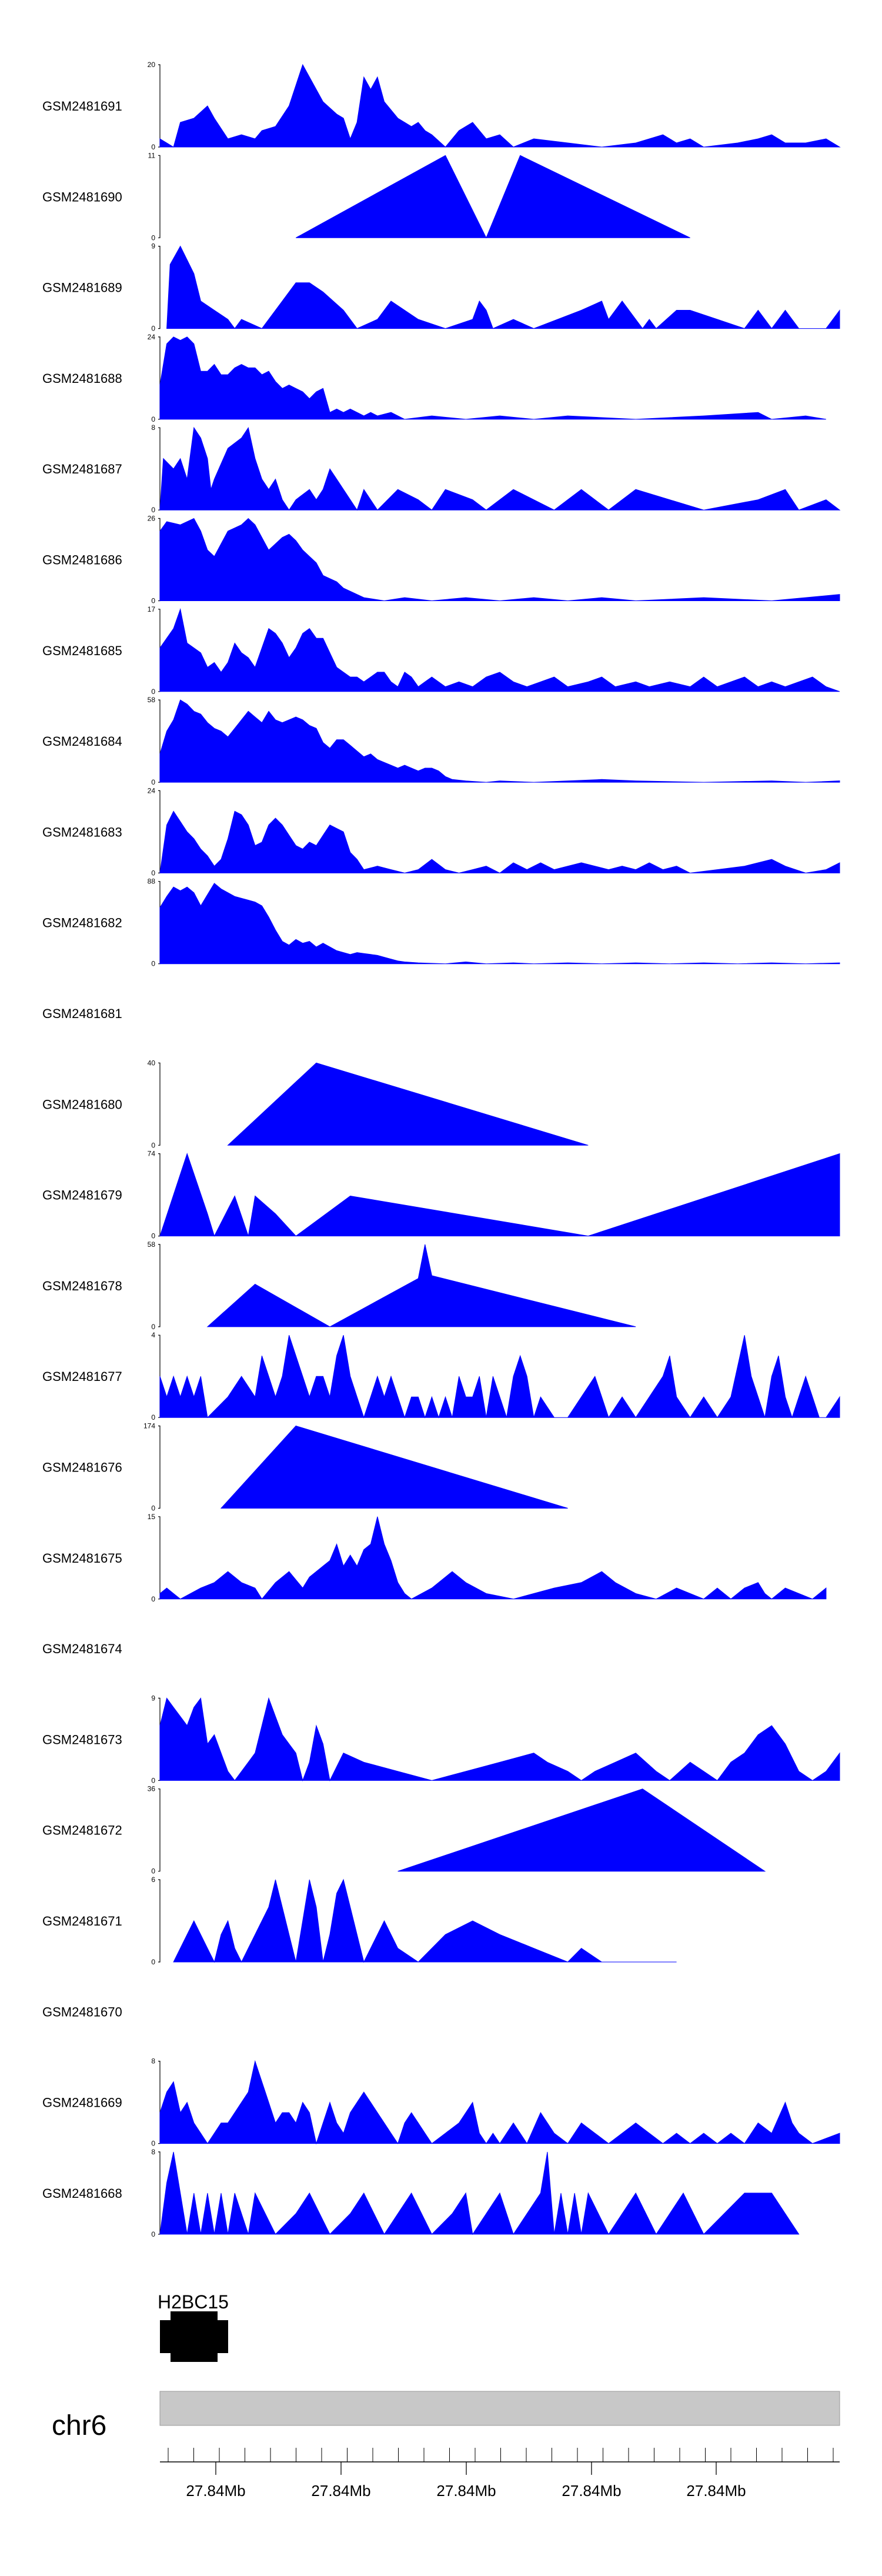 This screenshot has width=882, height=2576. I want to click on track-label: GSM2481674, so click(82, 1648).